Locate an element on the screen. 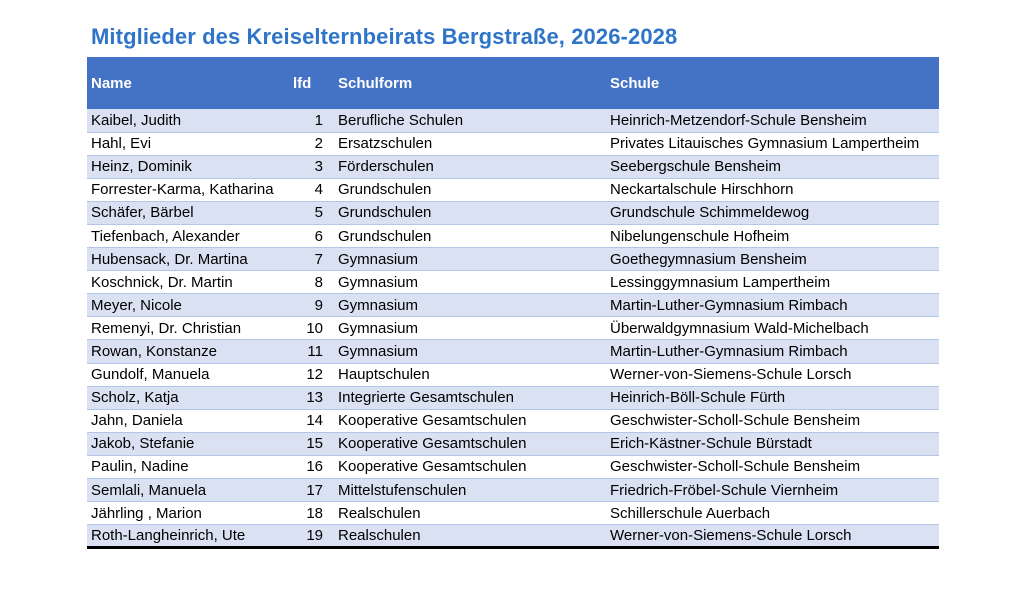 Image resolution: width=1024 pixels, height=595 pixels. cell-schulform: Hauptschulen is located at coordinates (470, 375).